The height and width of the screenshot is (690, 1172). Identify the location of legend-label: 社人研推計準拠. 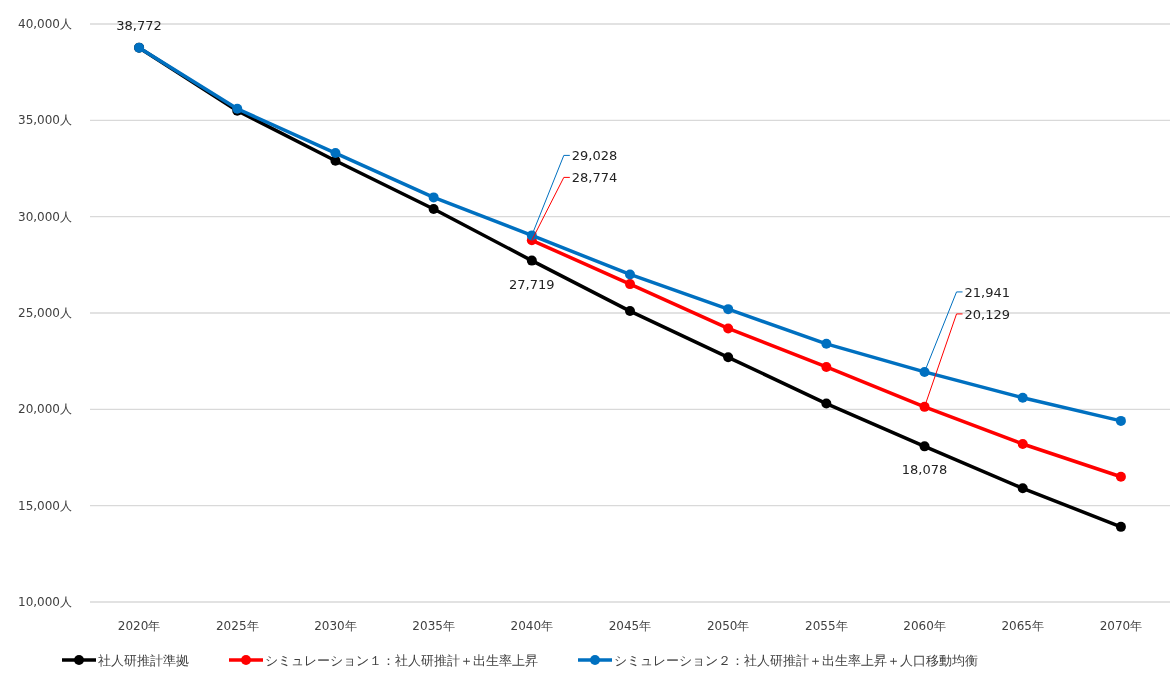
(143, 660).